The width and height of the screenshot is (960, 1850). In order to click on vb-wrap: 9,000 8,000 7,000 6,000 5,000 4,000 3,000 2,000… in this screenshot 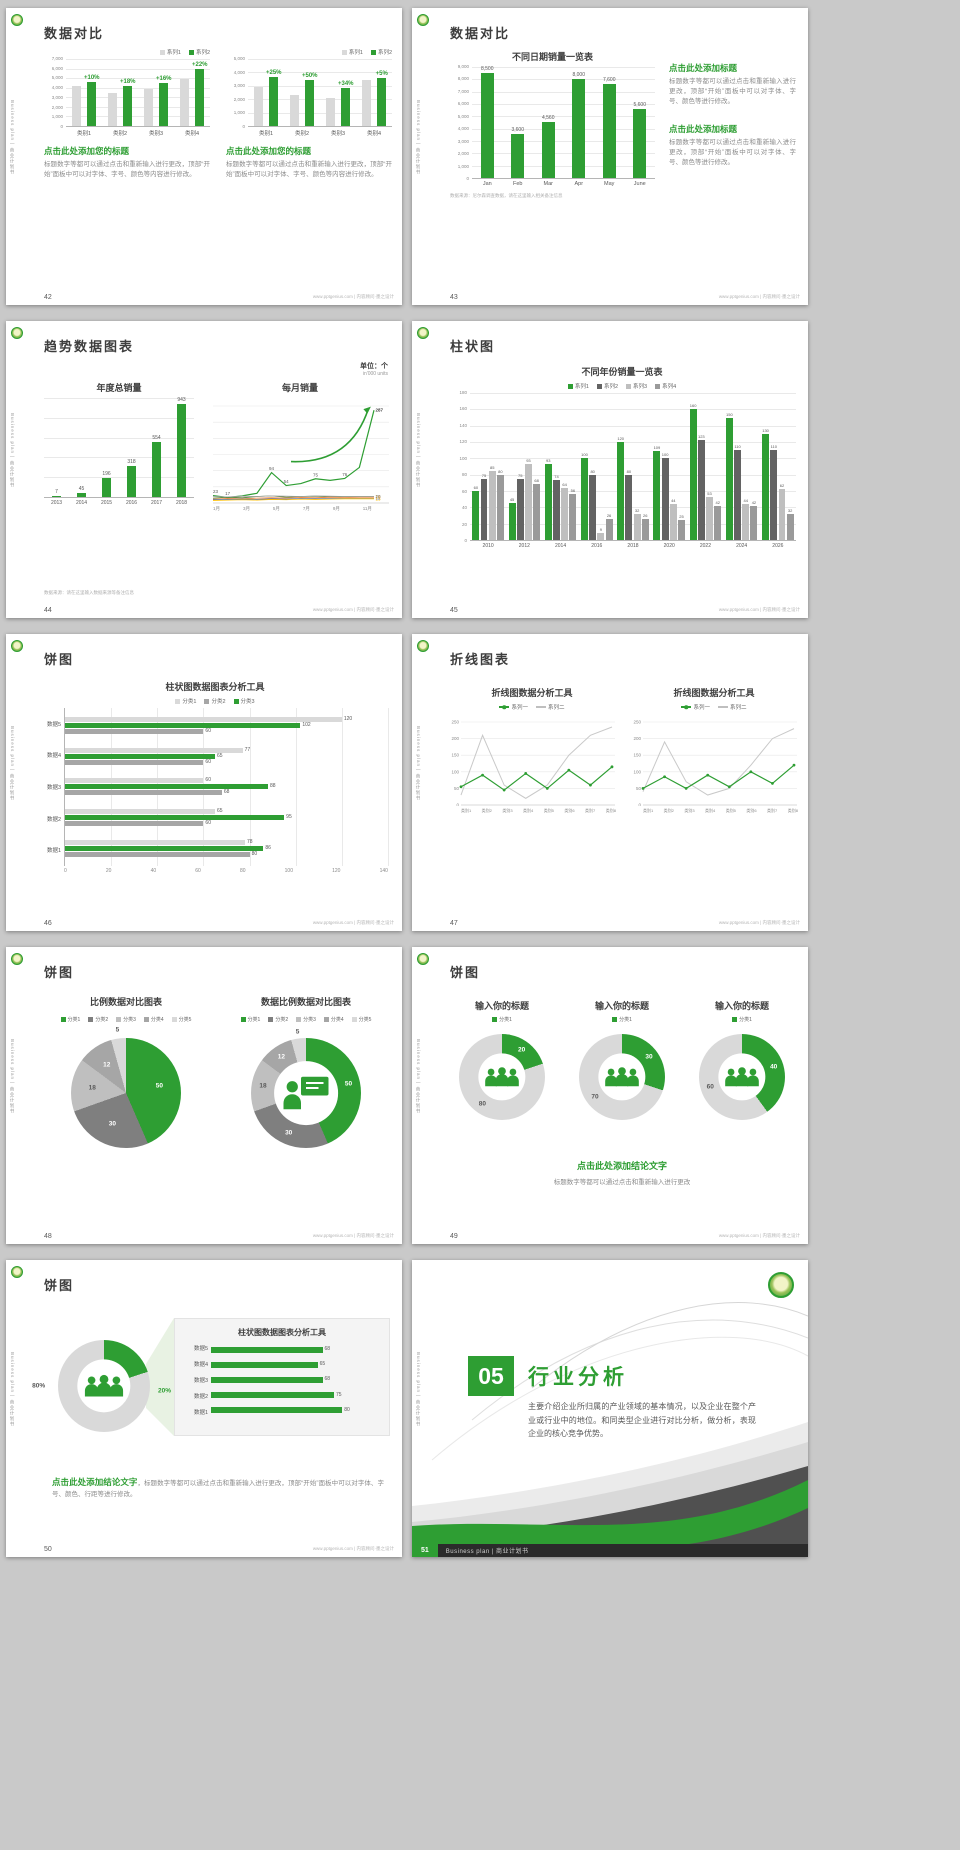, I will do `click(552, 122)`.